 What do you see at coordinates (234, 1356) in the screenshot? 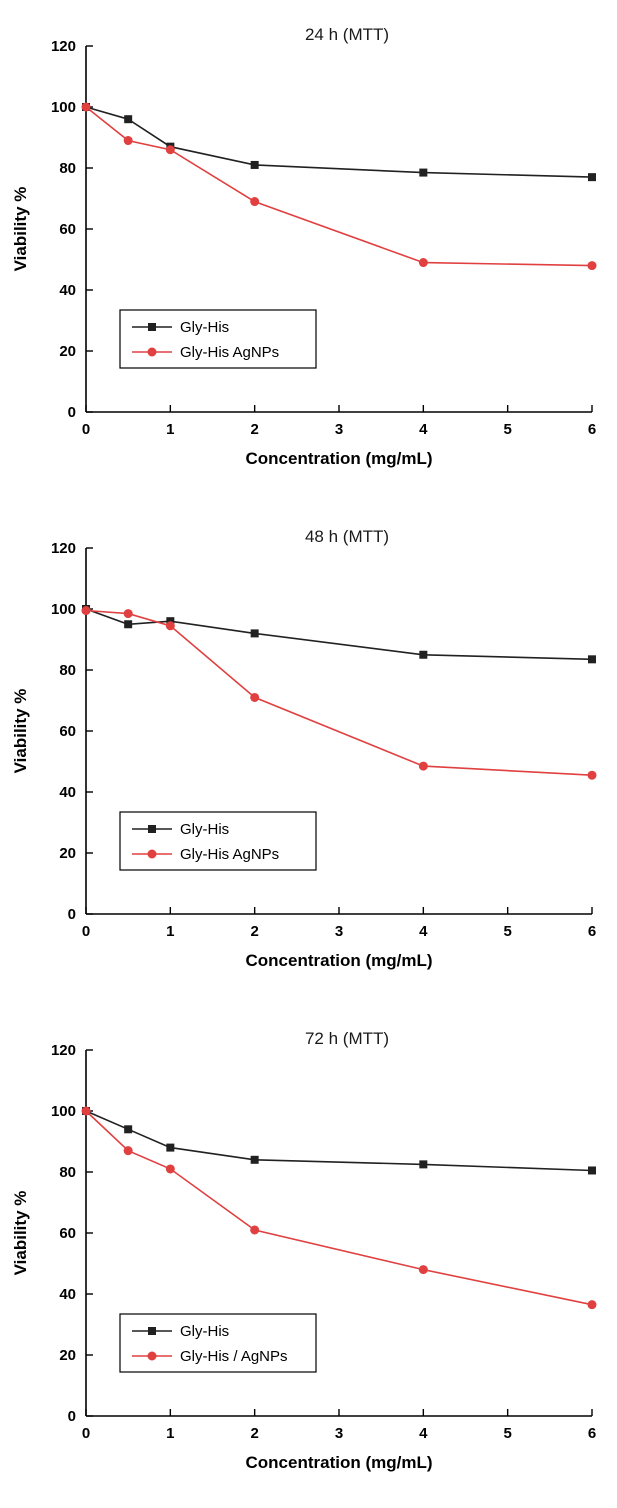
I see `legend-label: Gly-His / AgNPs` at bounding box center [234, 1356].